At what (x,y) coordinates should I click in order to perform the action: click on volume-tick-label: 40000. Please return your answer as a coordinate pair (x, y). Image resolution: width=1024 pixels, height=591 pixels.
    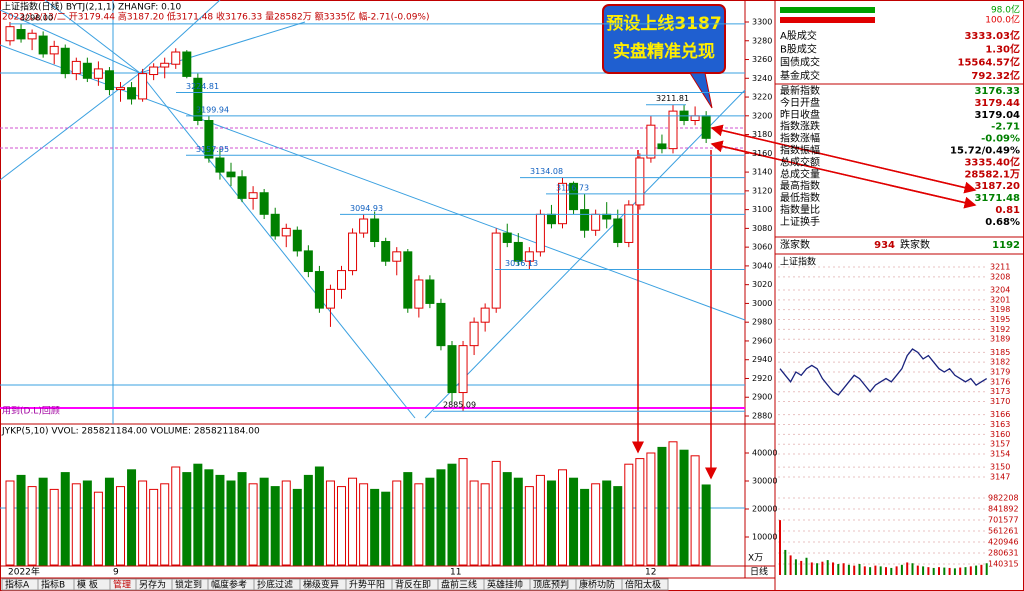
    Looking at the image, I should click on (764, 453).